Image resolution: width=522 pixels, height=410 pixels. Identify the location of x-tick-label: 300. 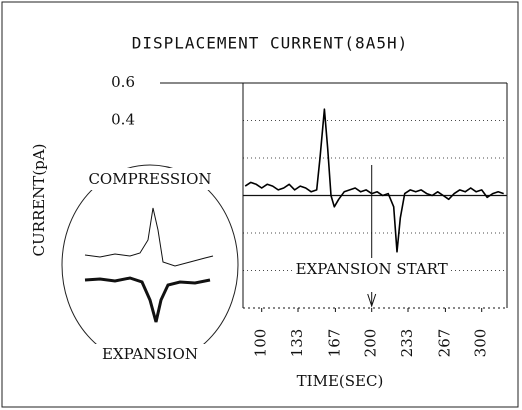
(481, 343).